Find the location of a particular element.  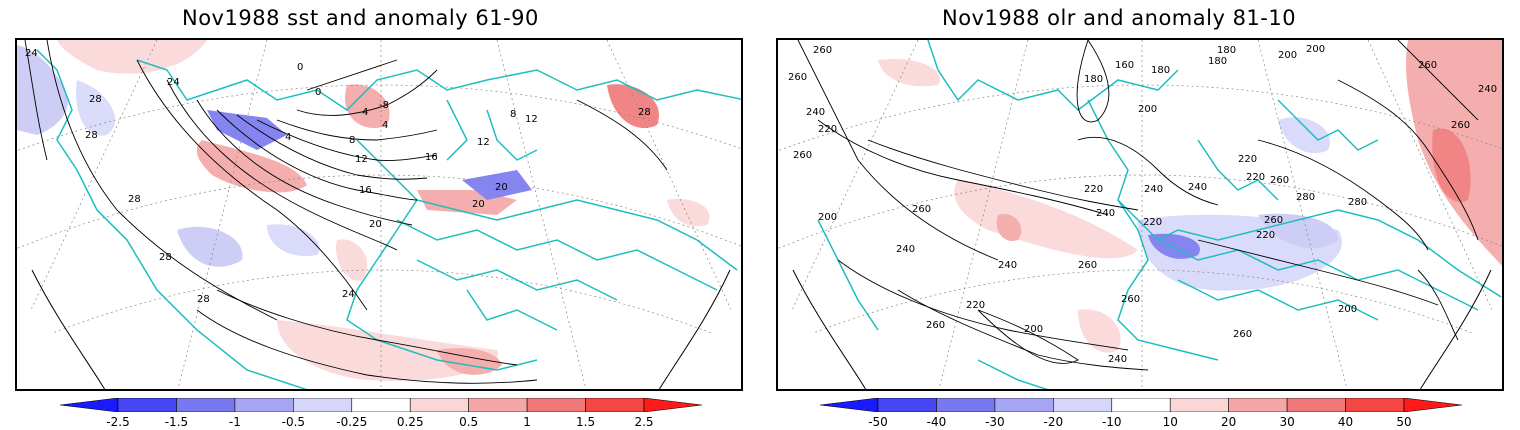

contour-label: 24 is located at coordinates (173, 82).